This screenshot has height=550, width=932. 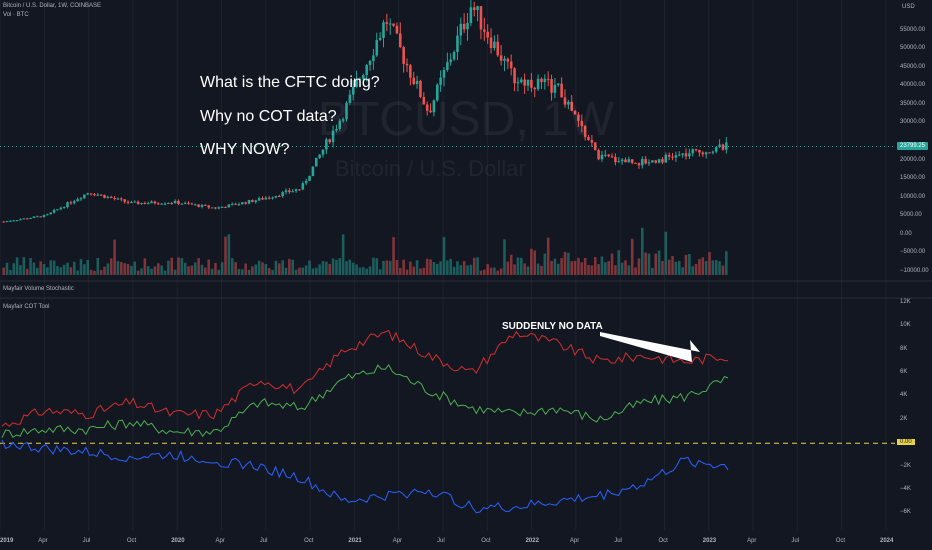 I want to click on last-price-tag: 23799.25, so click(x=913, y=146).